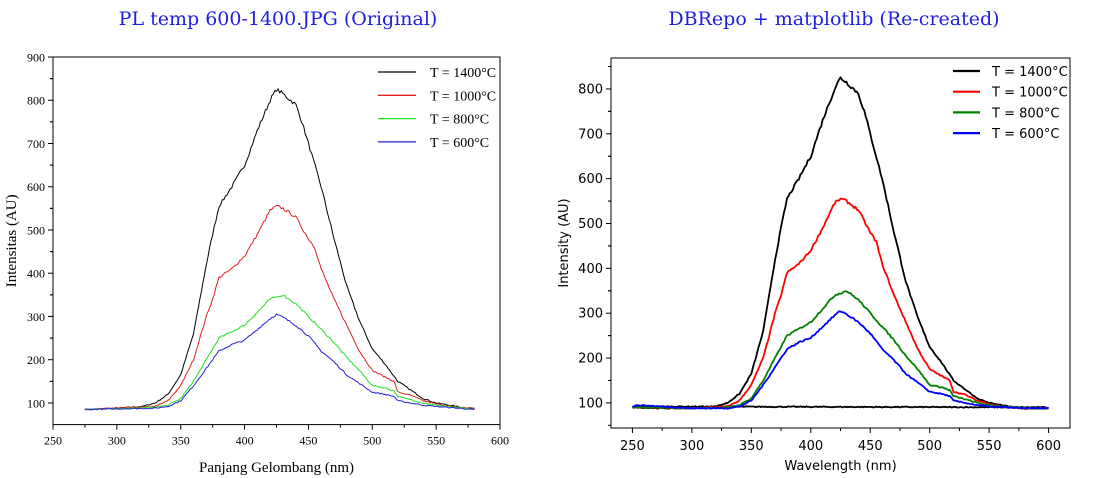 This screenshot has width=1114, height=478. Describe the element at coordinates (276, 468) in the screenshot. I see `x-axis-label: Panjang Gelombang (nm)` at that location.